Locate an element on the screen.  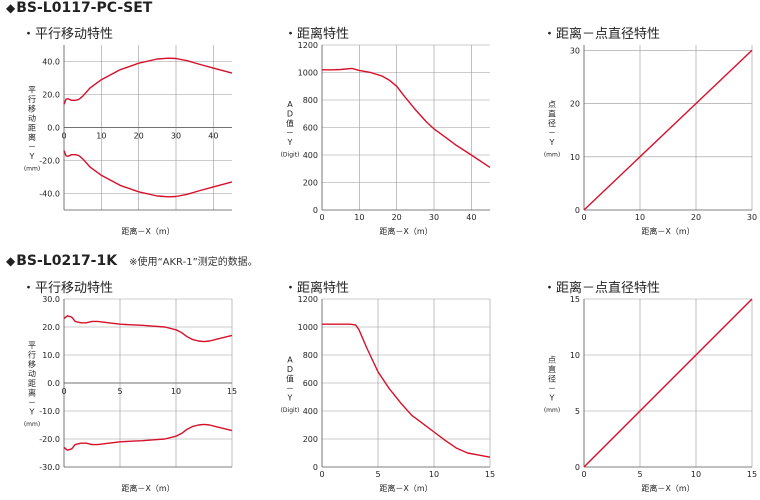
section-title-text-1: BS-L0117-PC-SET is located at coordinates (84, 8).